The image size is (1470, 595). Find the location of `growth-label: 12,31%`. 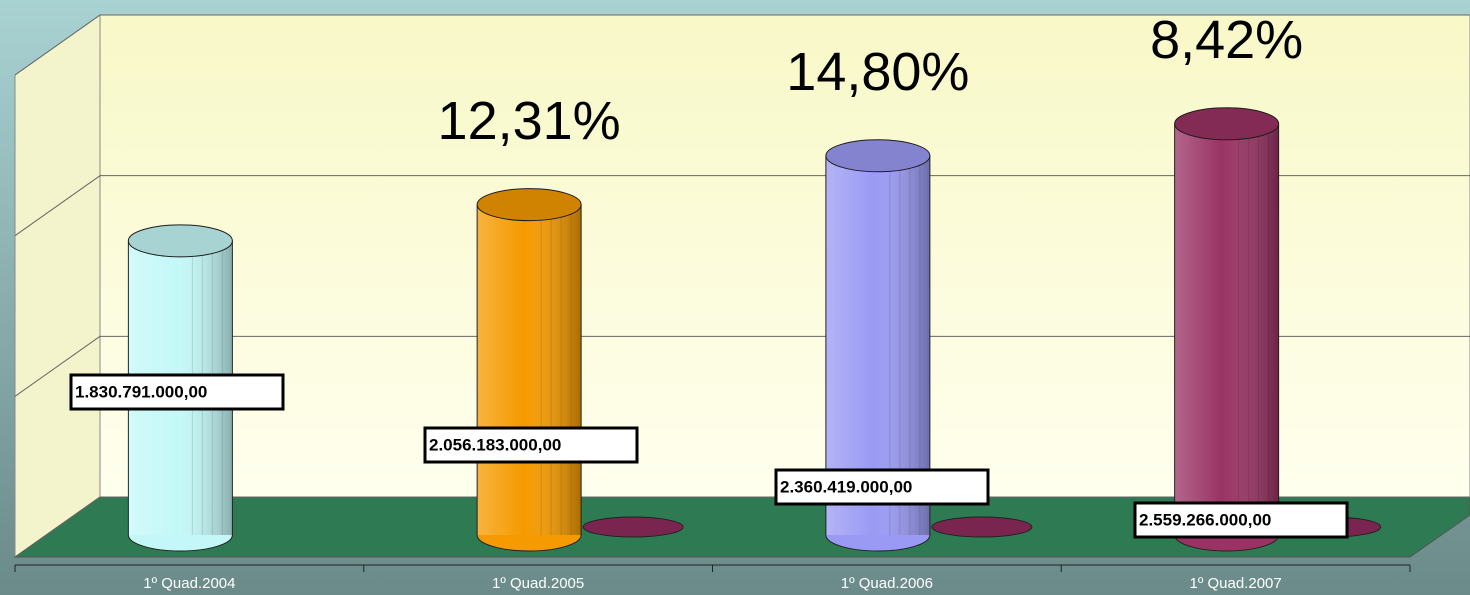

growth-label: 12,31% is located at coordinates (529, 121).